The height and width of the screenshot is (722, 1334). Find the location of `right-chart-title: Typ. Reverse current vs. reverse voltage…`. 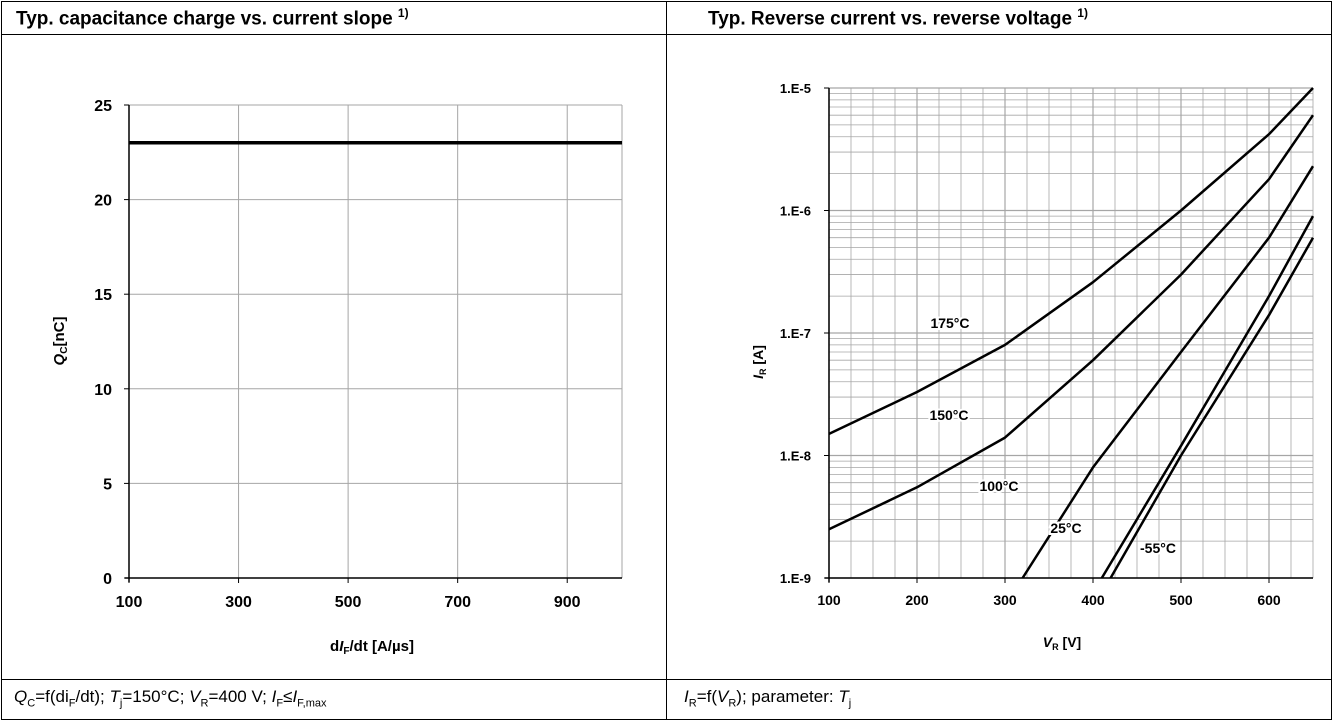

right-chart-title: Typ. Reverse current vs. reverse voltage… is located at coordinates (898, 18).